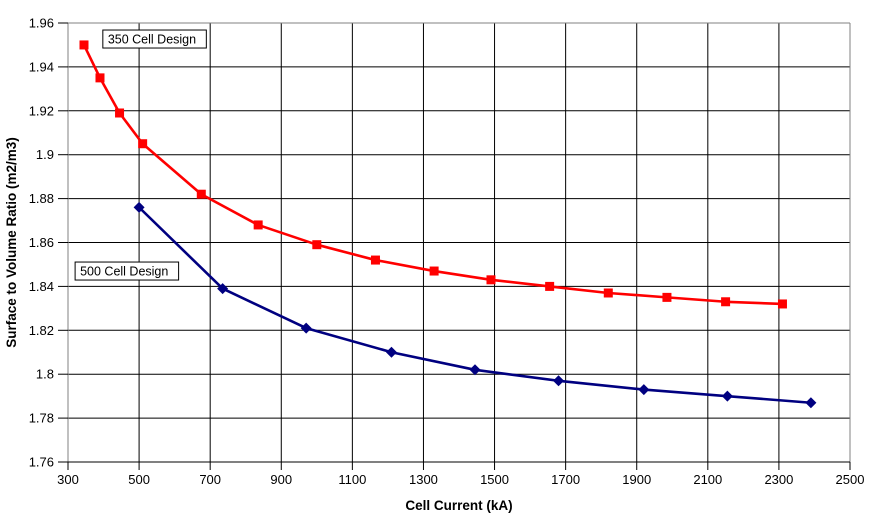  I want to click on series-label-text: 350 Cell Design, so click(152, 40).